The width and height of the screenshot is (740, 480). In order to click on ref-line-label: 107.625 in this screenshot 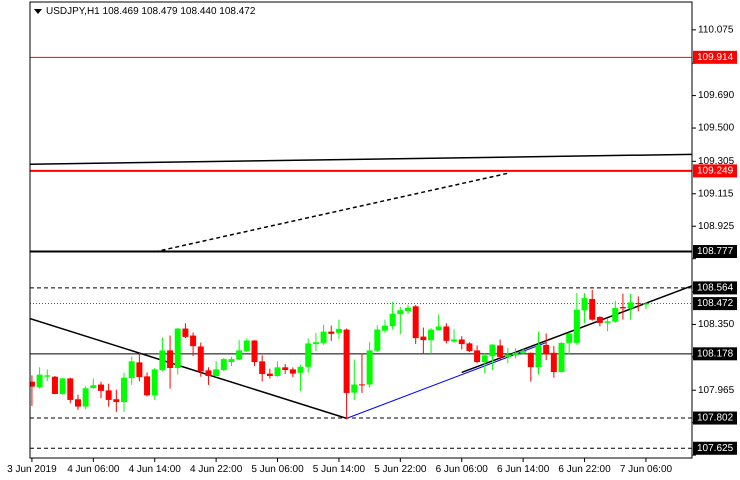, I will do `click(715, 448)`.